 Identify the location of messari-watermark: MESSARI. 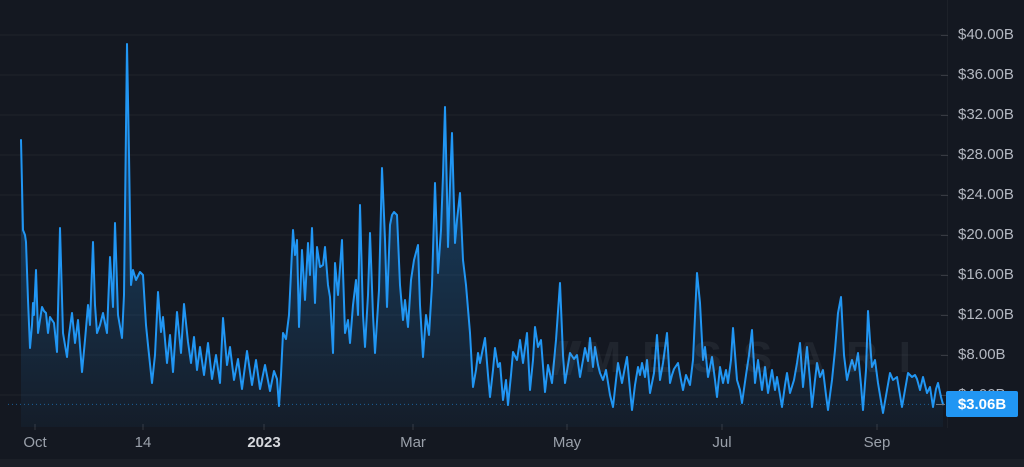
(740, 358).